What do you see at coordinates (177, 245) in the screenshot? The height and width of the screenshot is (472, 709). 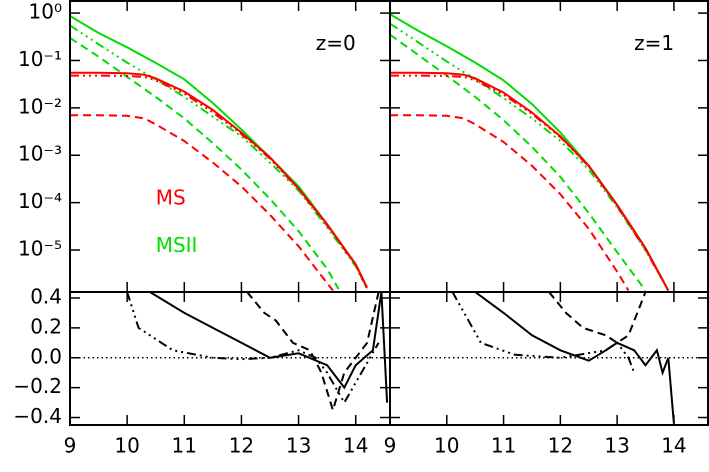 I see `annotation: MSII` at bounding box center [177, 245].